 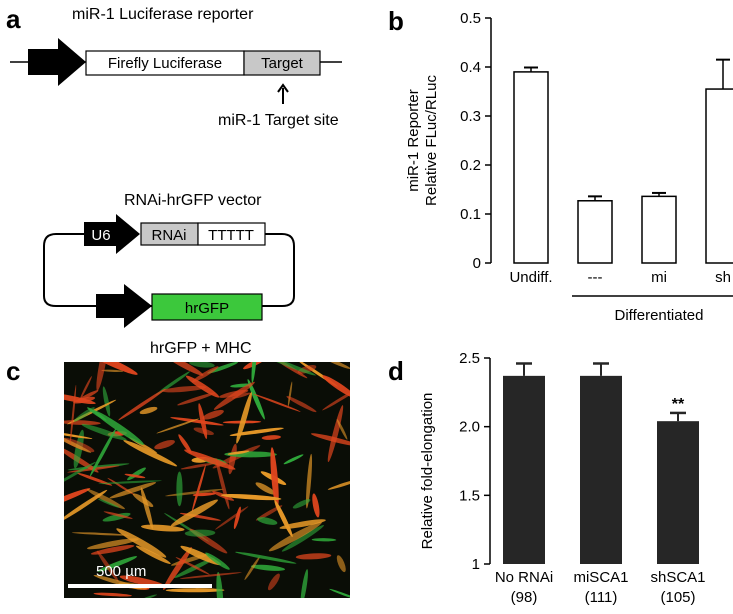 What do you see at coordinates (100, 235) in the screenshot?
I see `u6-label: U6` at bounding box center [100, 235].